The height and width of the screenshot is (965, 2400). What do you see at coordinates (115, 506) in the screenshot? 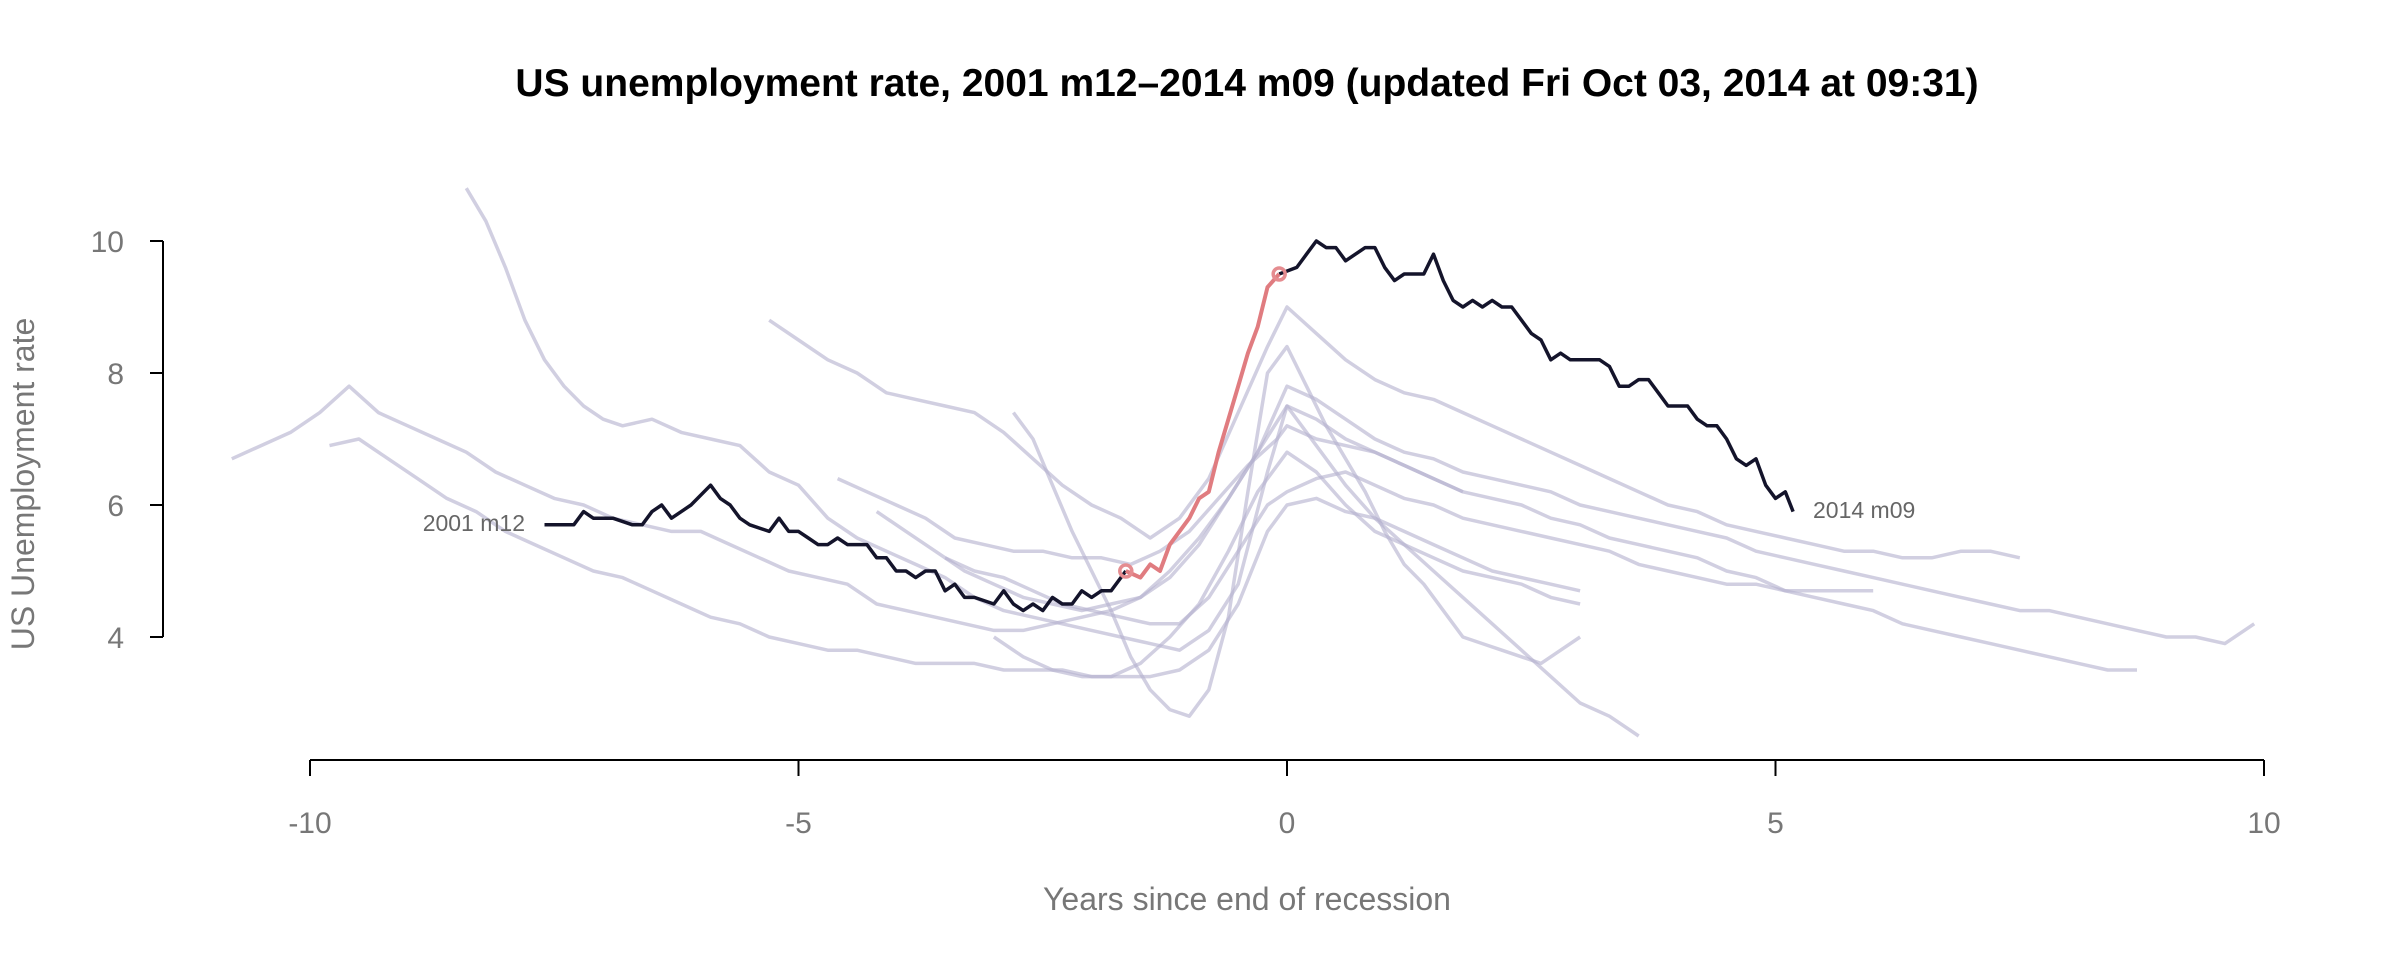
I see `y-tick-label: 6` at bounding box center [115, 506].